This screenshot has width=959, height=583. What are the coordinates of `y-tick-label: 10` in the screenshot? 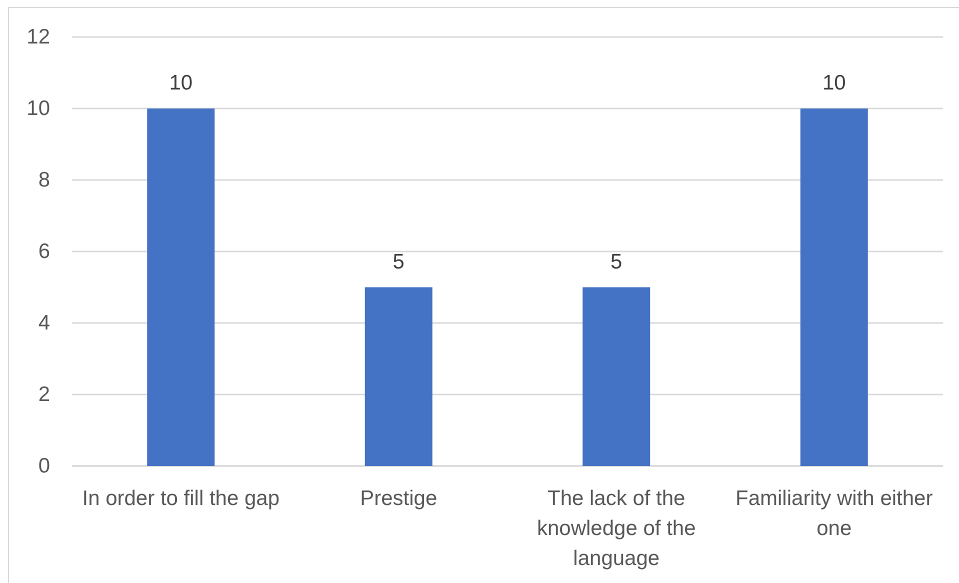 It's located at (38, 108).